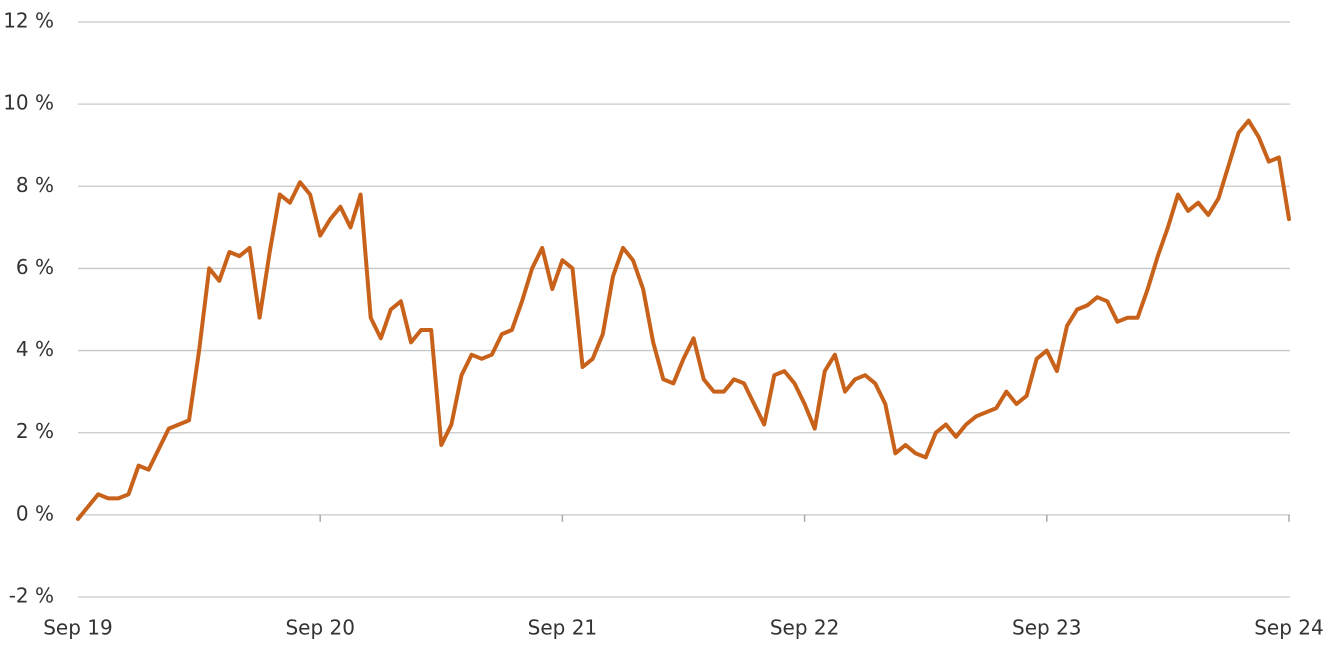 The width and height of the screenshot is (1335, 646). I want to click on y-tick-label: 10 %, so click(28, 103).